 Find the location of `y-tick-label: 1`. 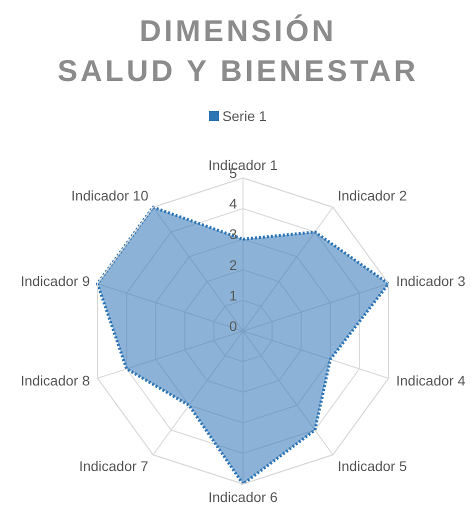

y-tick-label: 1 is located at coordinates (233, 295).